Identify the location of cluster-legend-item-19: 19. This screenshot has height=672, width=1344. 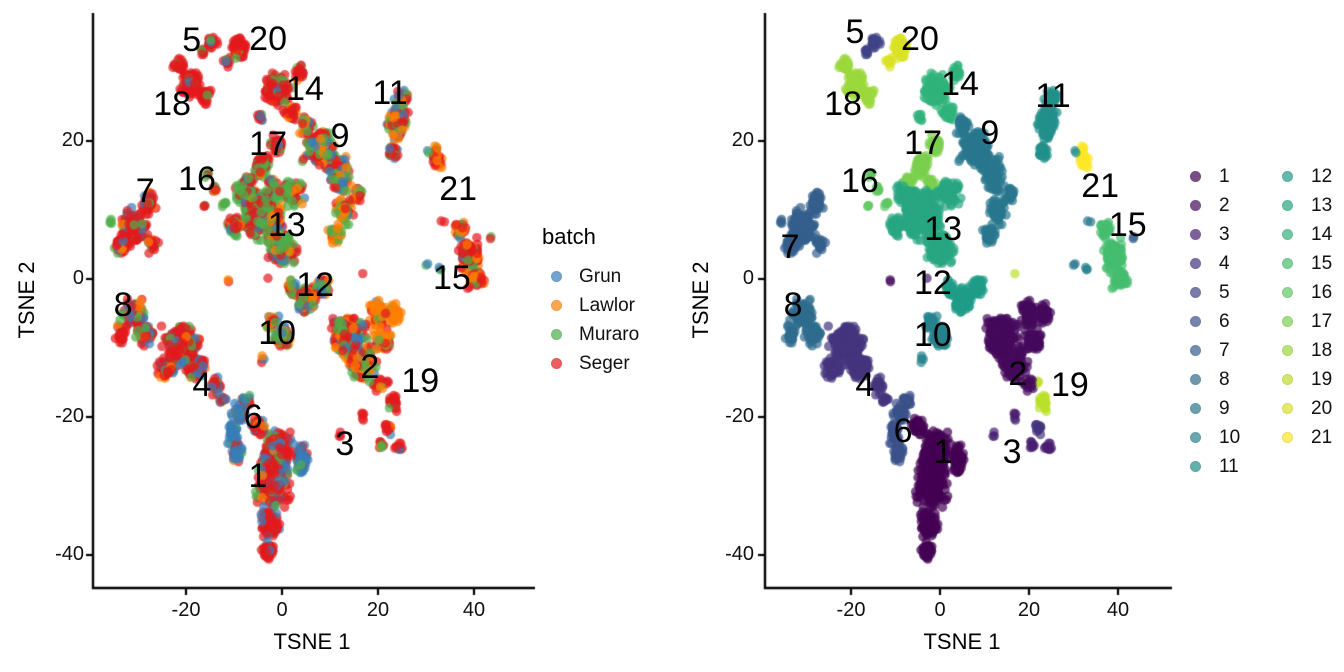
(1312, 379).